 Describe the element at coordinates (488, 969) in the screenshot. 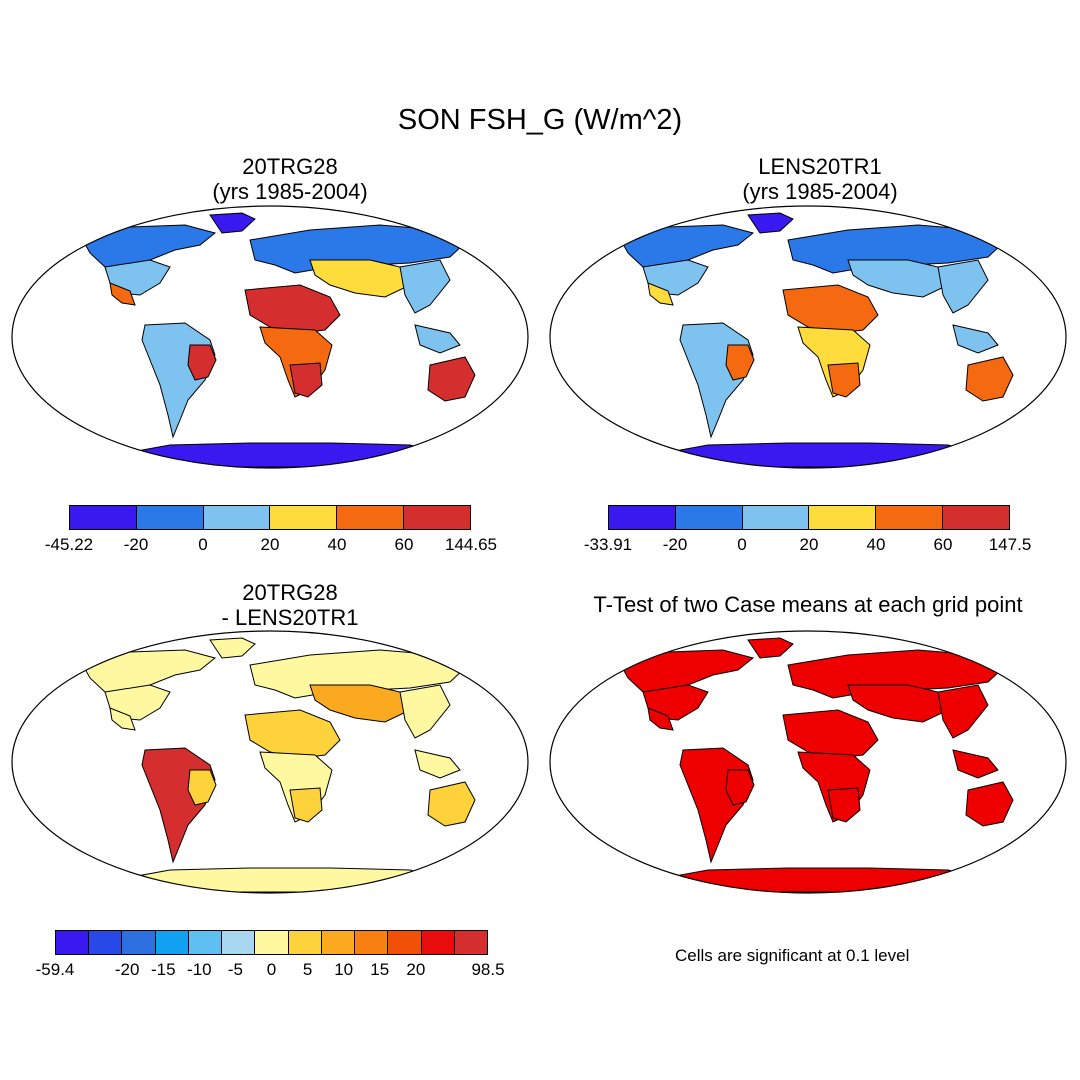

I see `colorbar-label: 98.5` at that location.